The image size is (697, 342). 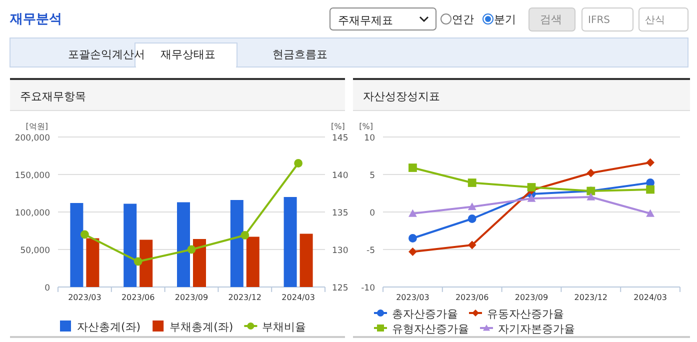 I want to click on y2-tick-label: 140, so click(x=340, y=176).